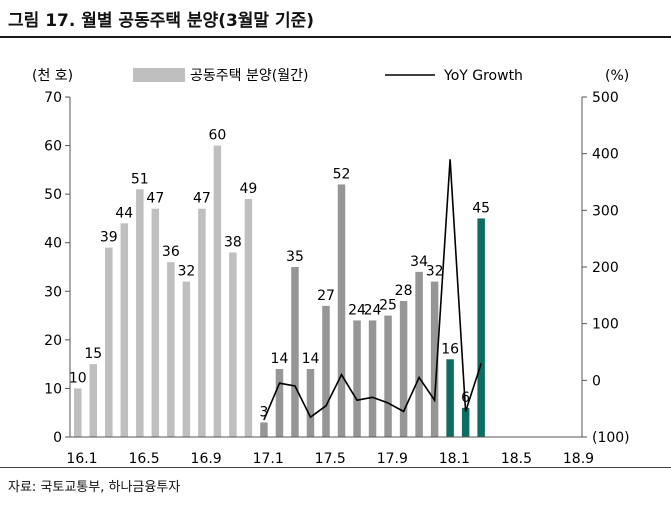 This screenshot has height=509, width=671. Describe the element at coordinates (53, 244) in the screenshot. I see `left-tick-label: 40` at that location.